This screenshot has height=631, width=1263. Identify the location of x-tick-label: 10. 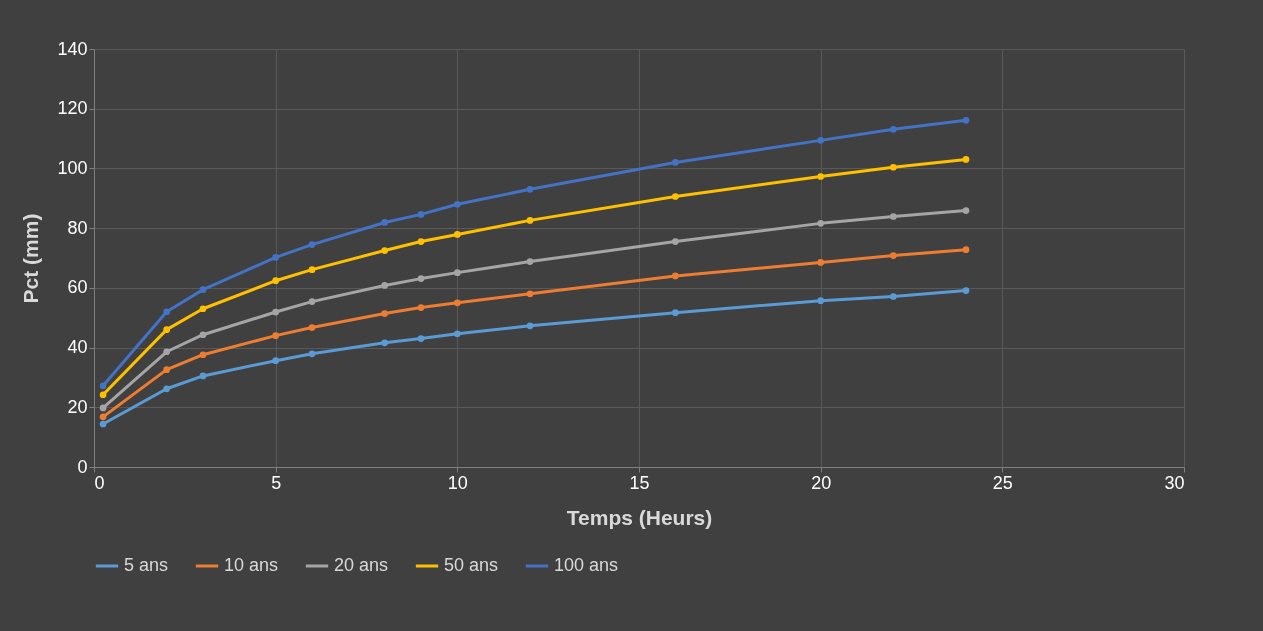
(457, 482).